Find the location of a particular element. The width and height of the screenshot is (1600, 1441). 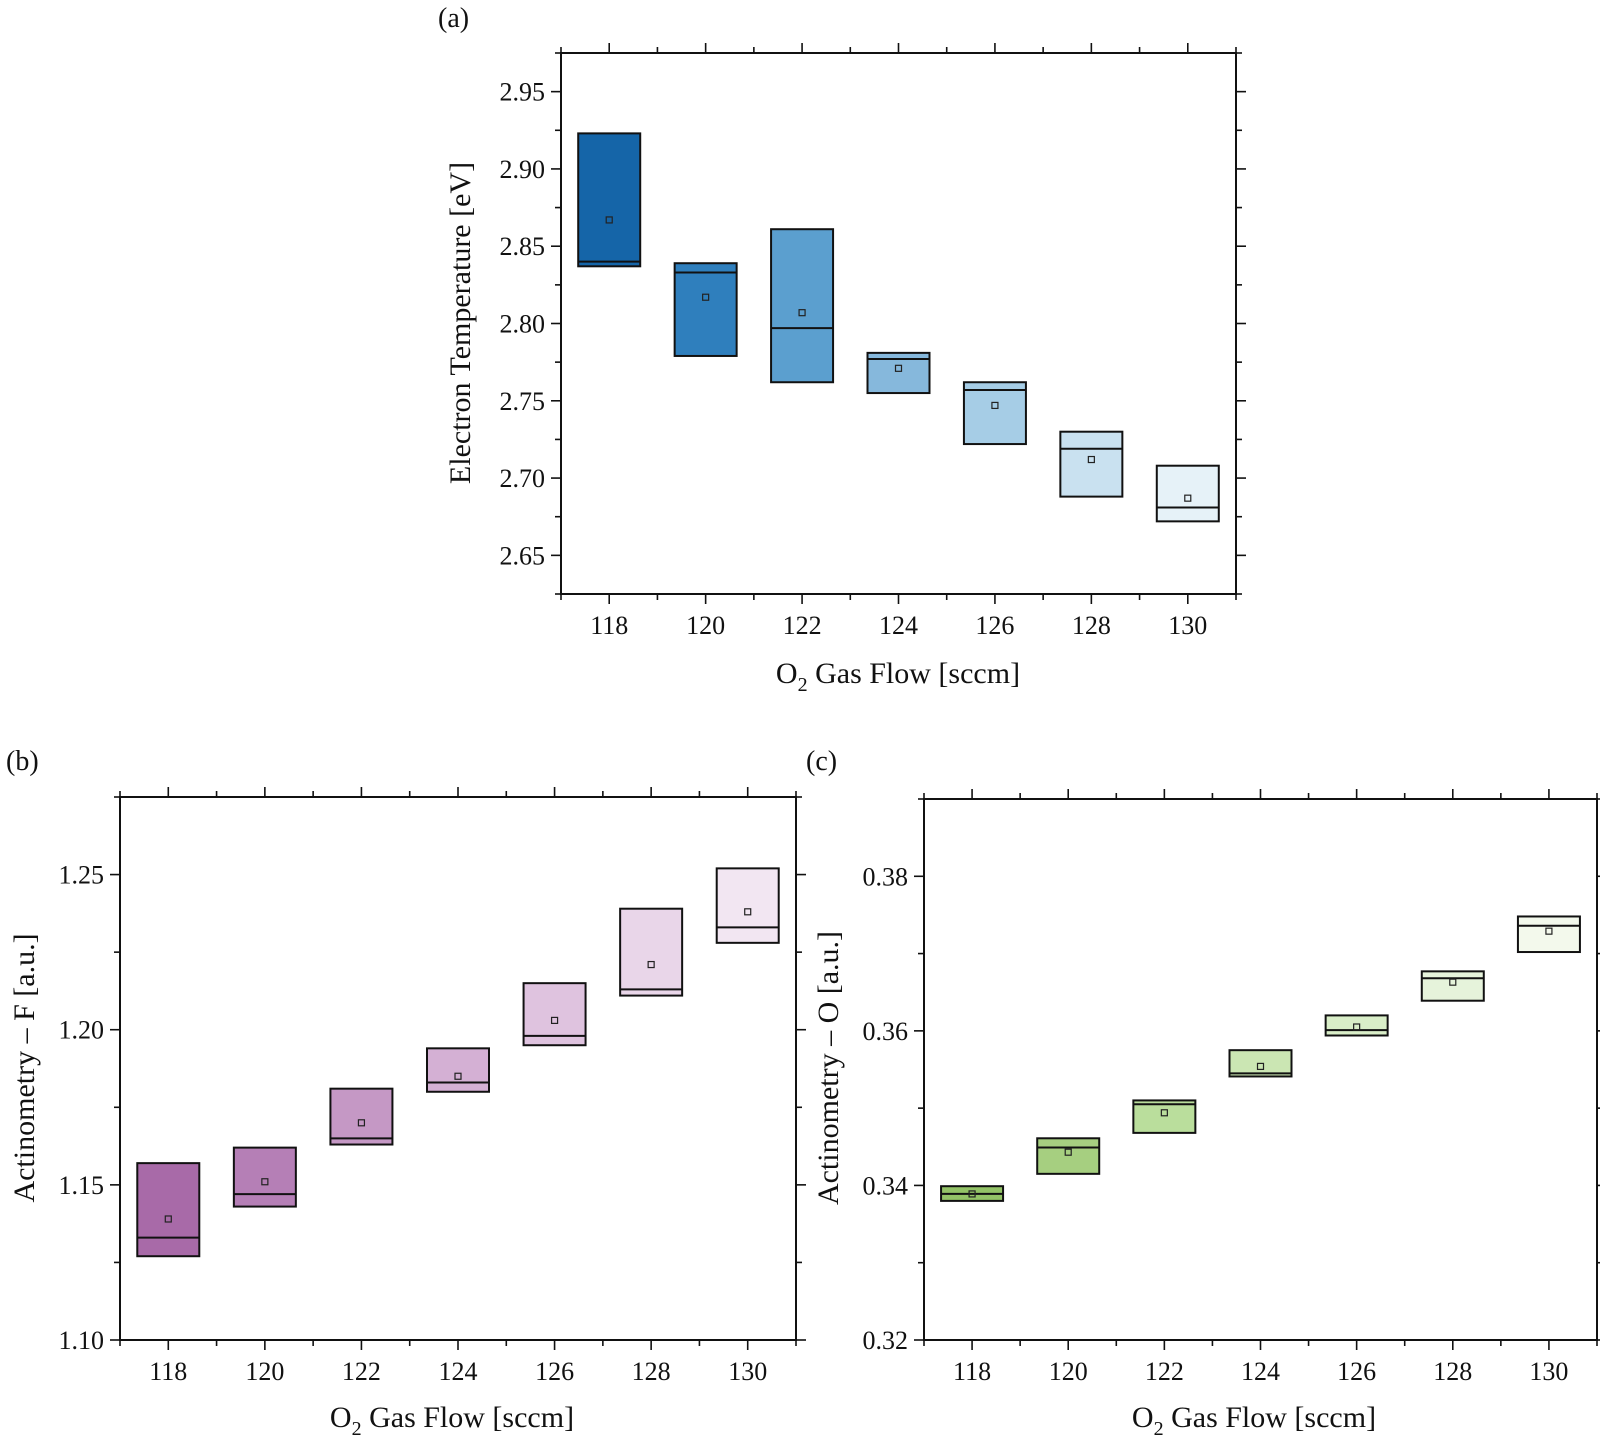

panel-a-label: (a) is located at coordinates (453, 18).